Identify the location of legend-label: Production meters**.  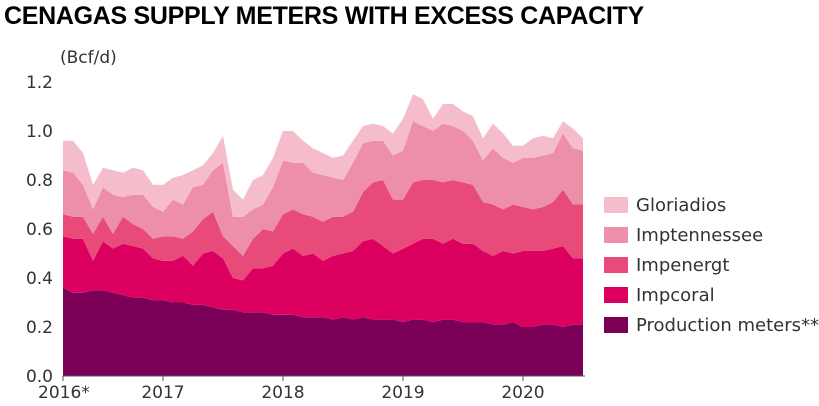
(727, 325).